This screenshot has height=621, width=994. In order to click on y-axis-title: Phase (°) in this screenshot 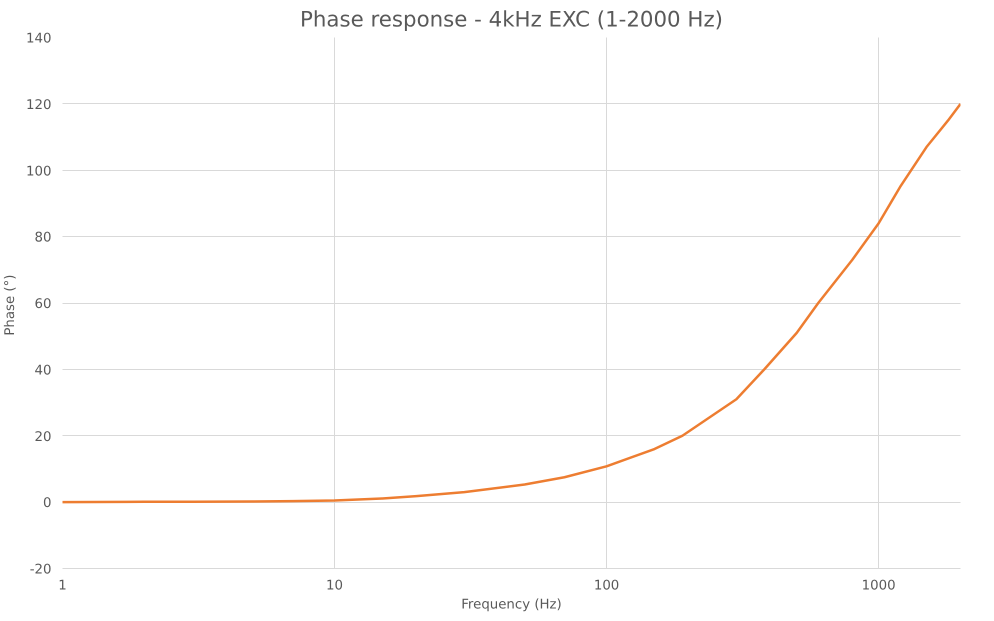, I will do `click(10, 305)`.